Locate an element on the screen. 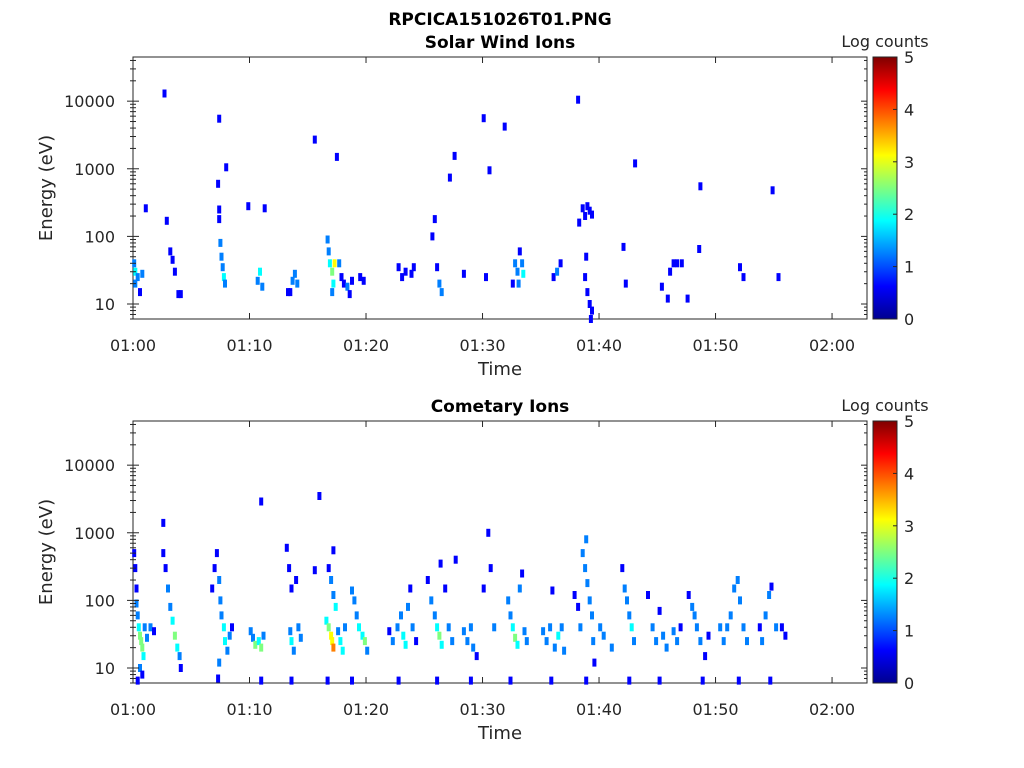  y-tick-label: 1000 is located at coordinates (94, 533).